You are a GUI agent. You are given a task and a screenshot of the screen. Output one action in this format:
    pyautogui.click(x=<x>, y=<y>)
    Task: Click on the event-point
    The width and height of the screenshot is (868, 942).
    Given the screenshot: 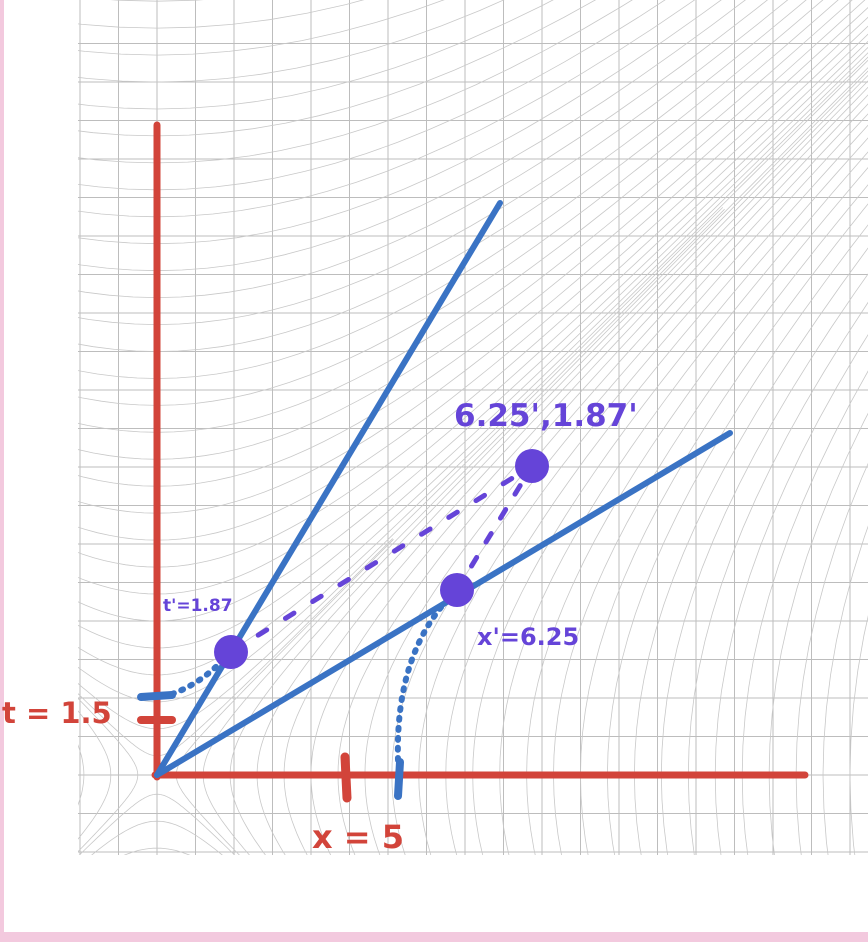 What is the action you would take?
    pyautogui.click(x=532, y=466)
    